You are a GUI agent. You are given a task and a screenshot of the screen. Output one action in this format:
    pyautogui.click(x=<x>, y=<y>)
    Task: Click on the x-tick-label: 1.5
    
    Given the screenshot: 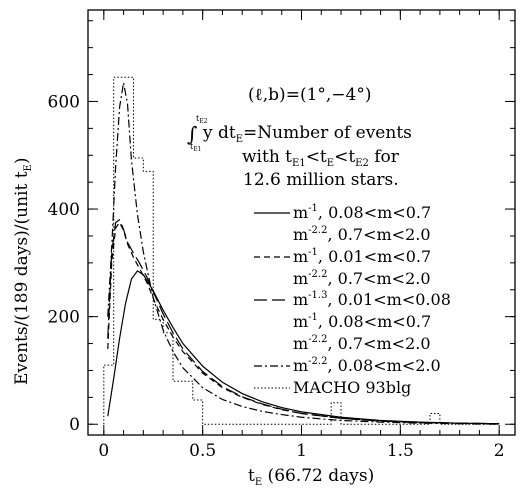 What is the action you would take?
    pyautogui.click(x=400, y=451)
    